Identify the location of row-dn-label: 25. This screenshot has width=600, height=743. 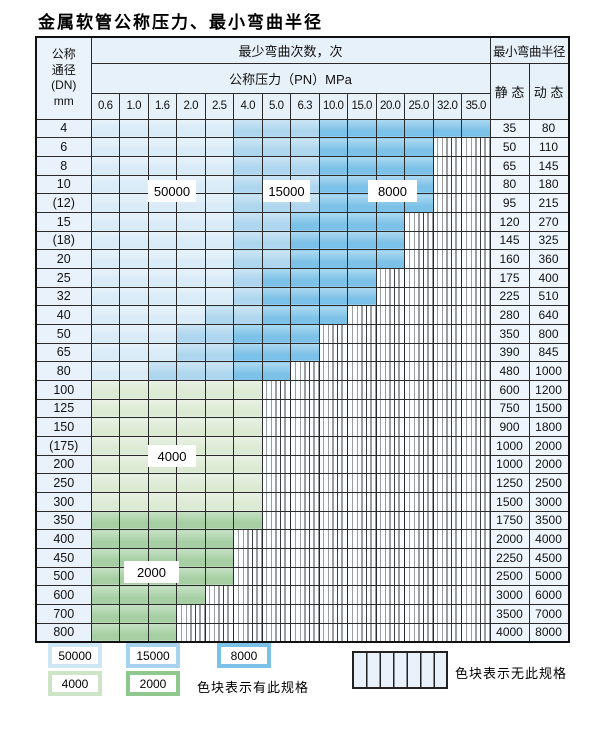
(63, 277).